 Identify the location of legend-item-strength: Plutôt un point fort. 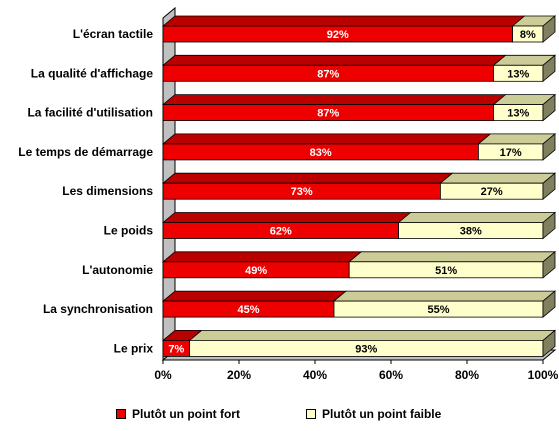
(178, 414).